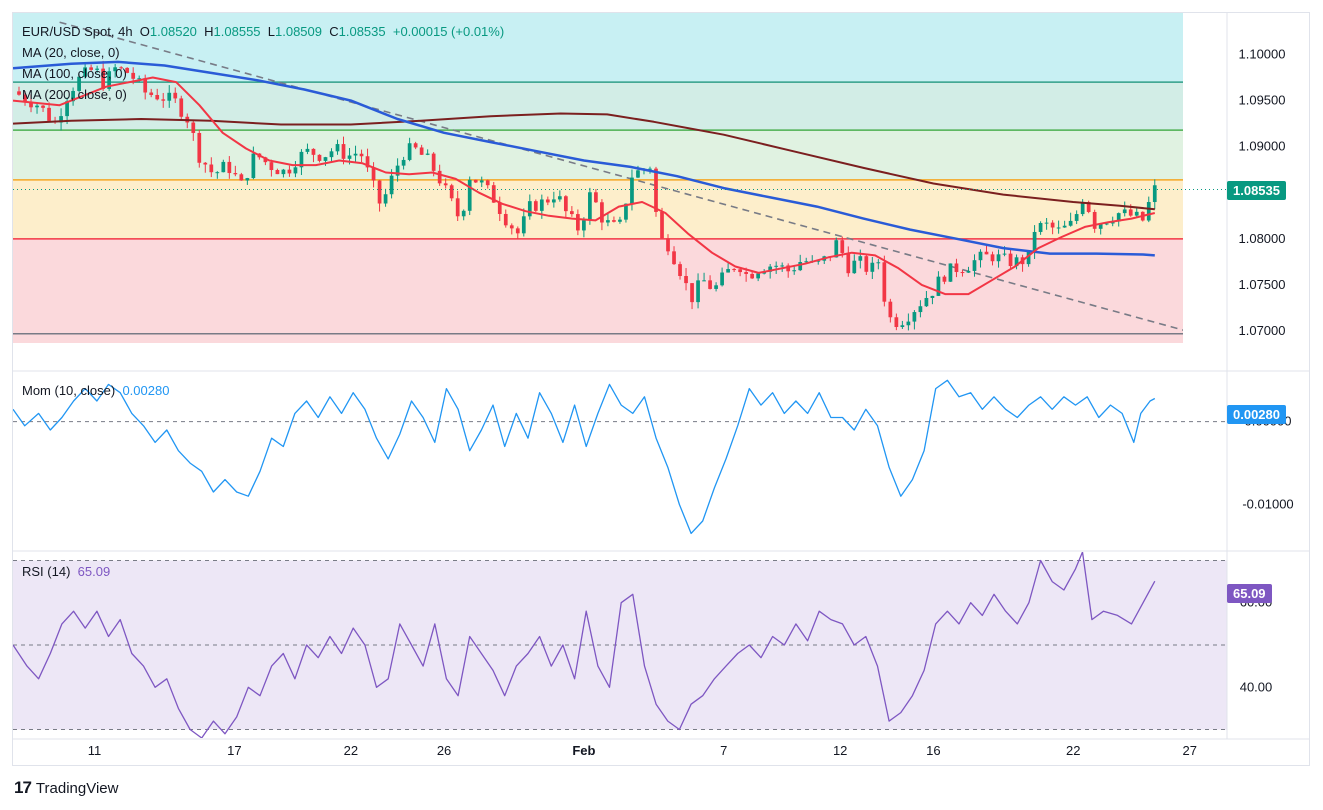 This screenshot has height=810, width=1323. What do you see at coordinates (74, 73) in the screenshot?
I see `ma100-legend: MA (100, close, 0)` at bounding box center [74, 73].